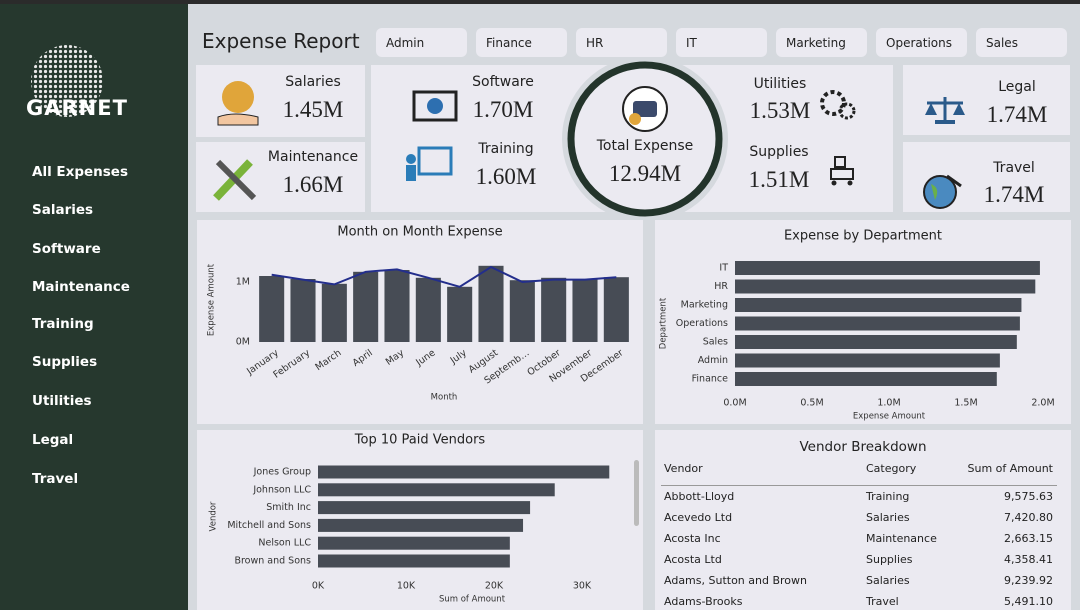 The width and height of the screenshot is (1080, 610). Describe the element at coordinates (863, 236) in the screenshot. I see `chart-title: Expense by Department` at that location.